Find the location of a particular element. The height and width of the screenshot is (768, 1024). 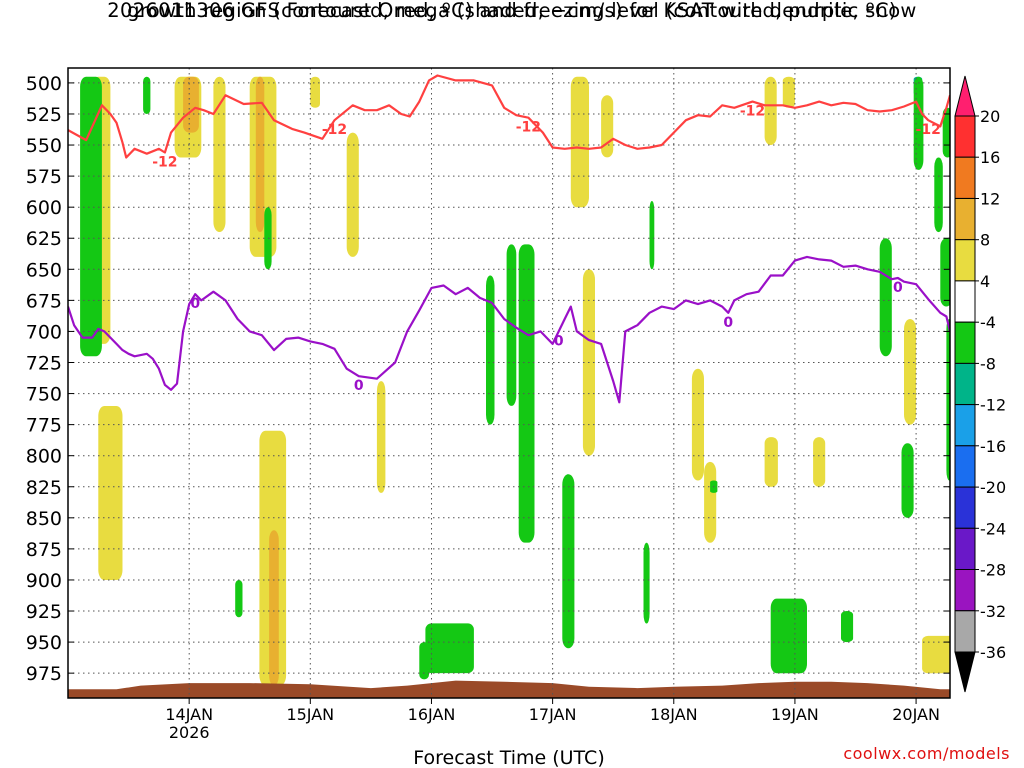

colorbar-label: -16 is located at coordinates (993, 446).